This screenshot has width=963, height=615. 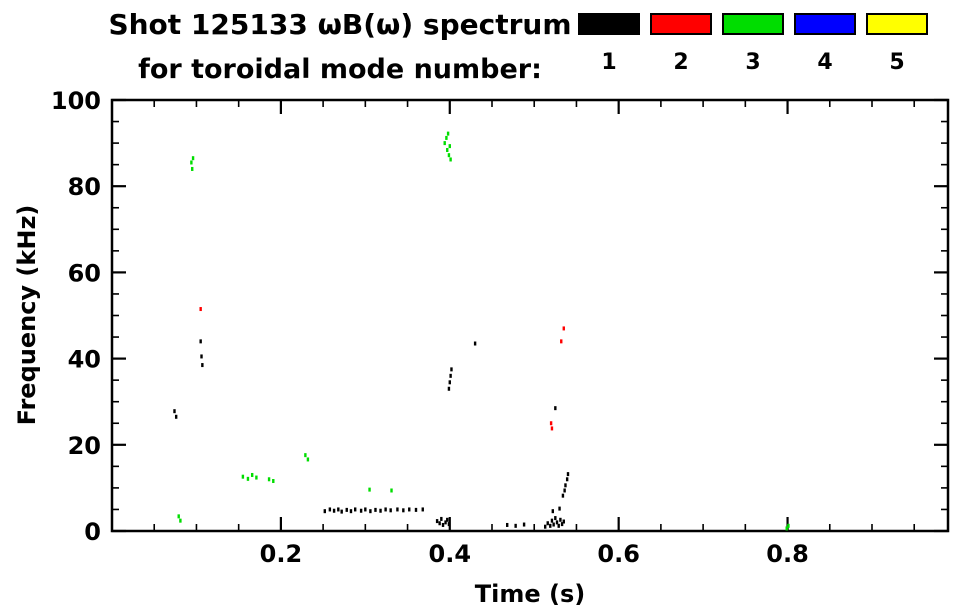 I want to click on svg-text: 0.8, so click(x=787, y=554).